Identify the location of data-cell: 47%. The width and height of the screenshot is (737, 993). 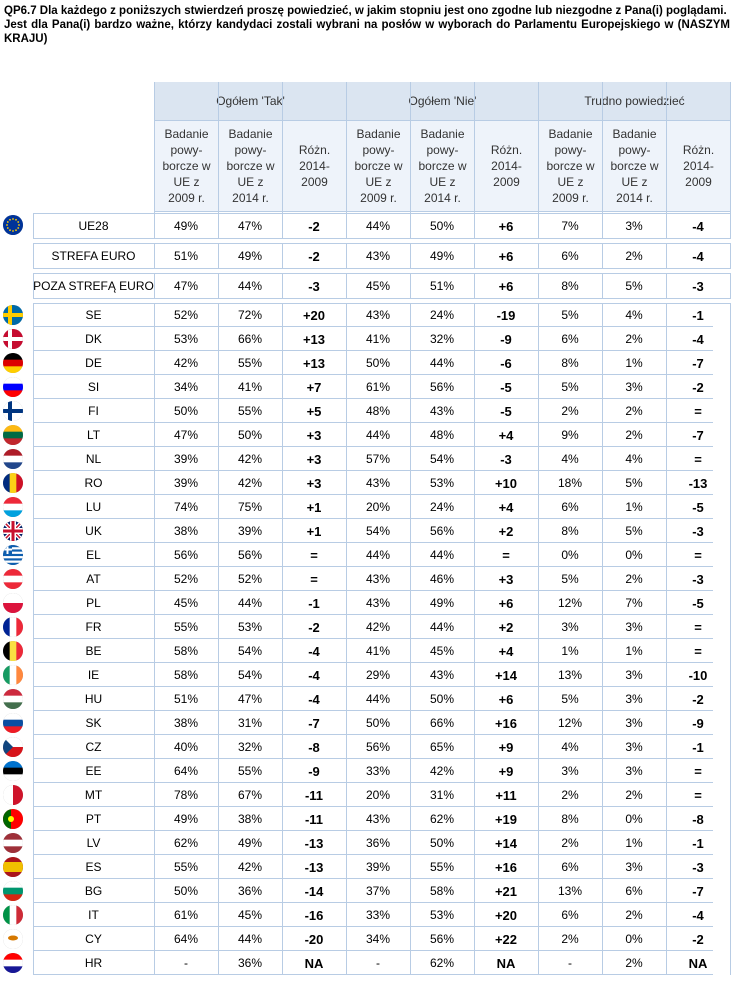
(250, 226).